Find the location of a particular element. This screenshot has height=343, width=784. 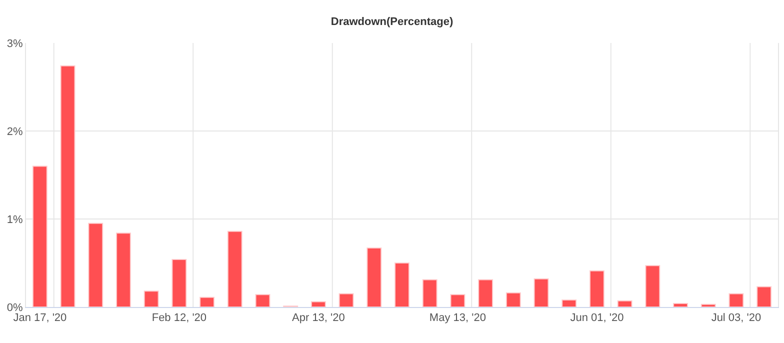

x-tick-label: Jun 01, '20 is located at coordinates (597, 318).